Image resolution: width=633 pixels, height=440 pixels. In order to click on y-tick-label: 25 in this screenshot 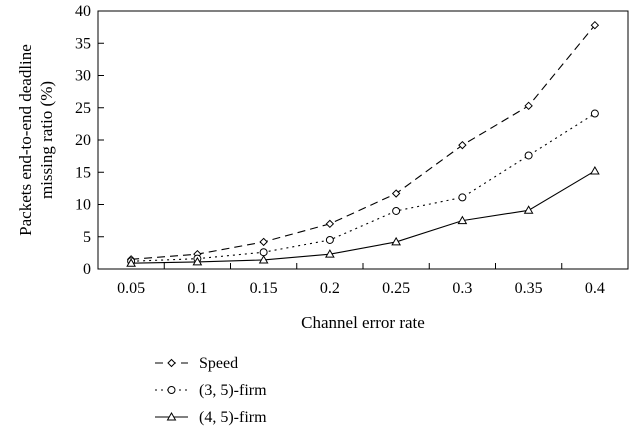, I will do `click(83, 108)`.